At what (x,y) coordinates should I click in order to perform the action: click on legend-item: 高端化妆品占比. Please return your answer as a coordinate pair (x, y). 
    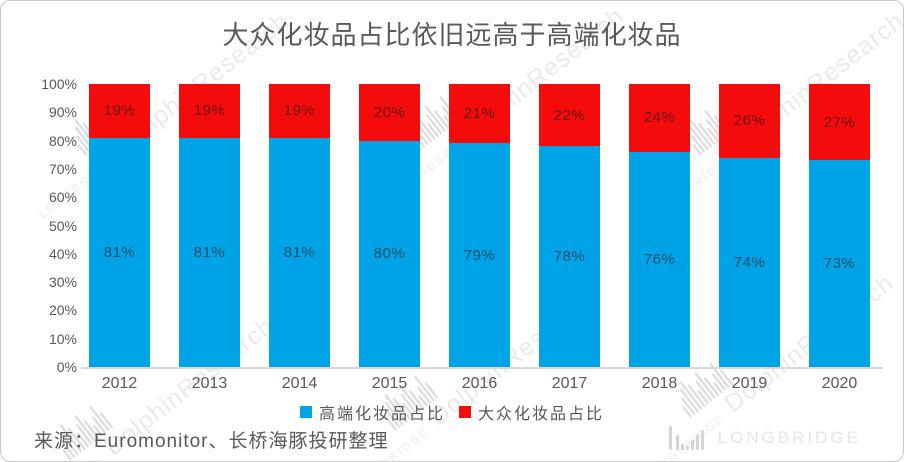
    Looking at the image, I should click on (372, 412).